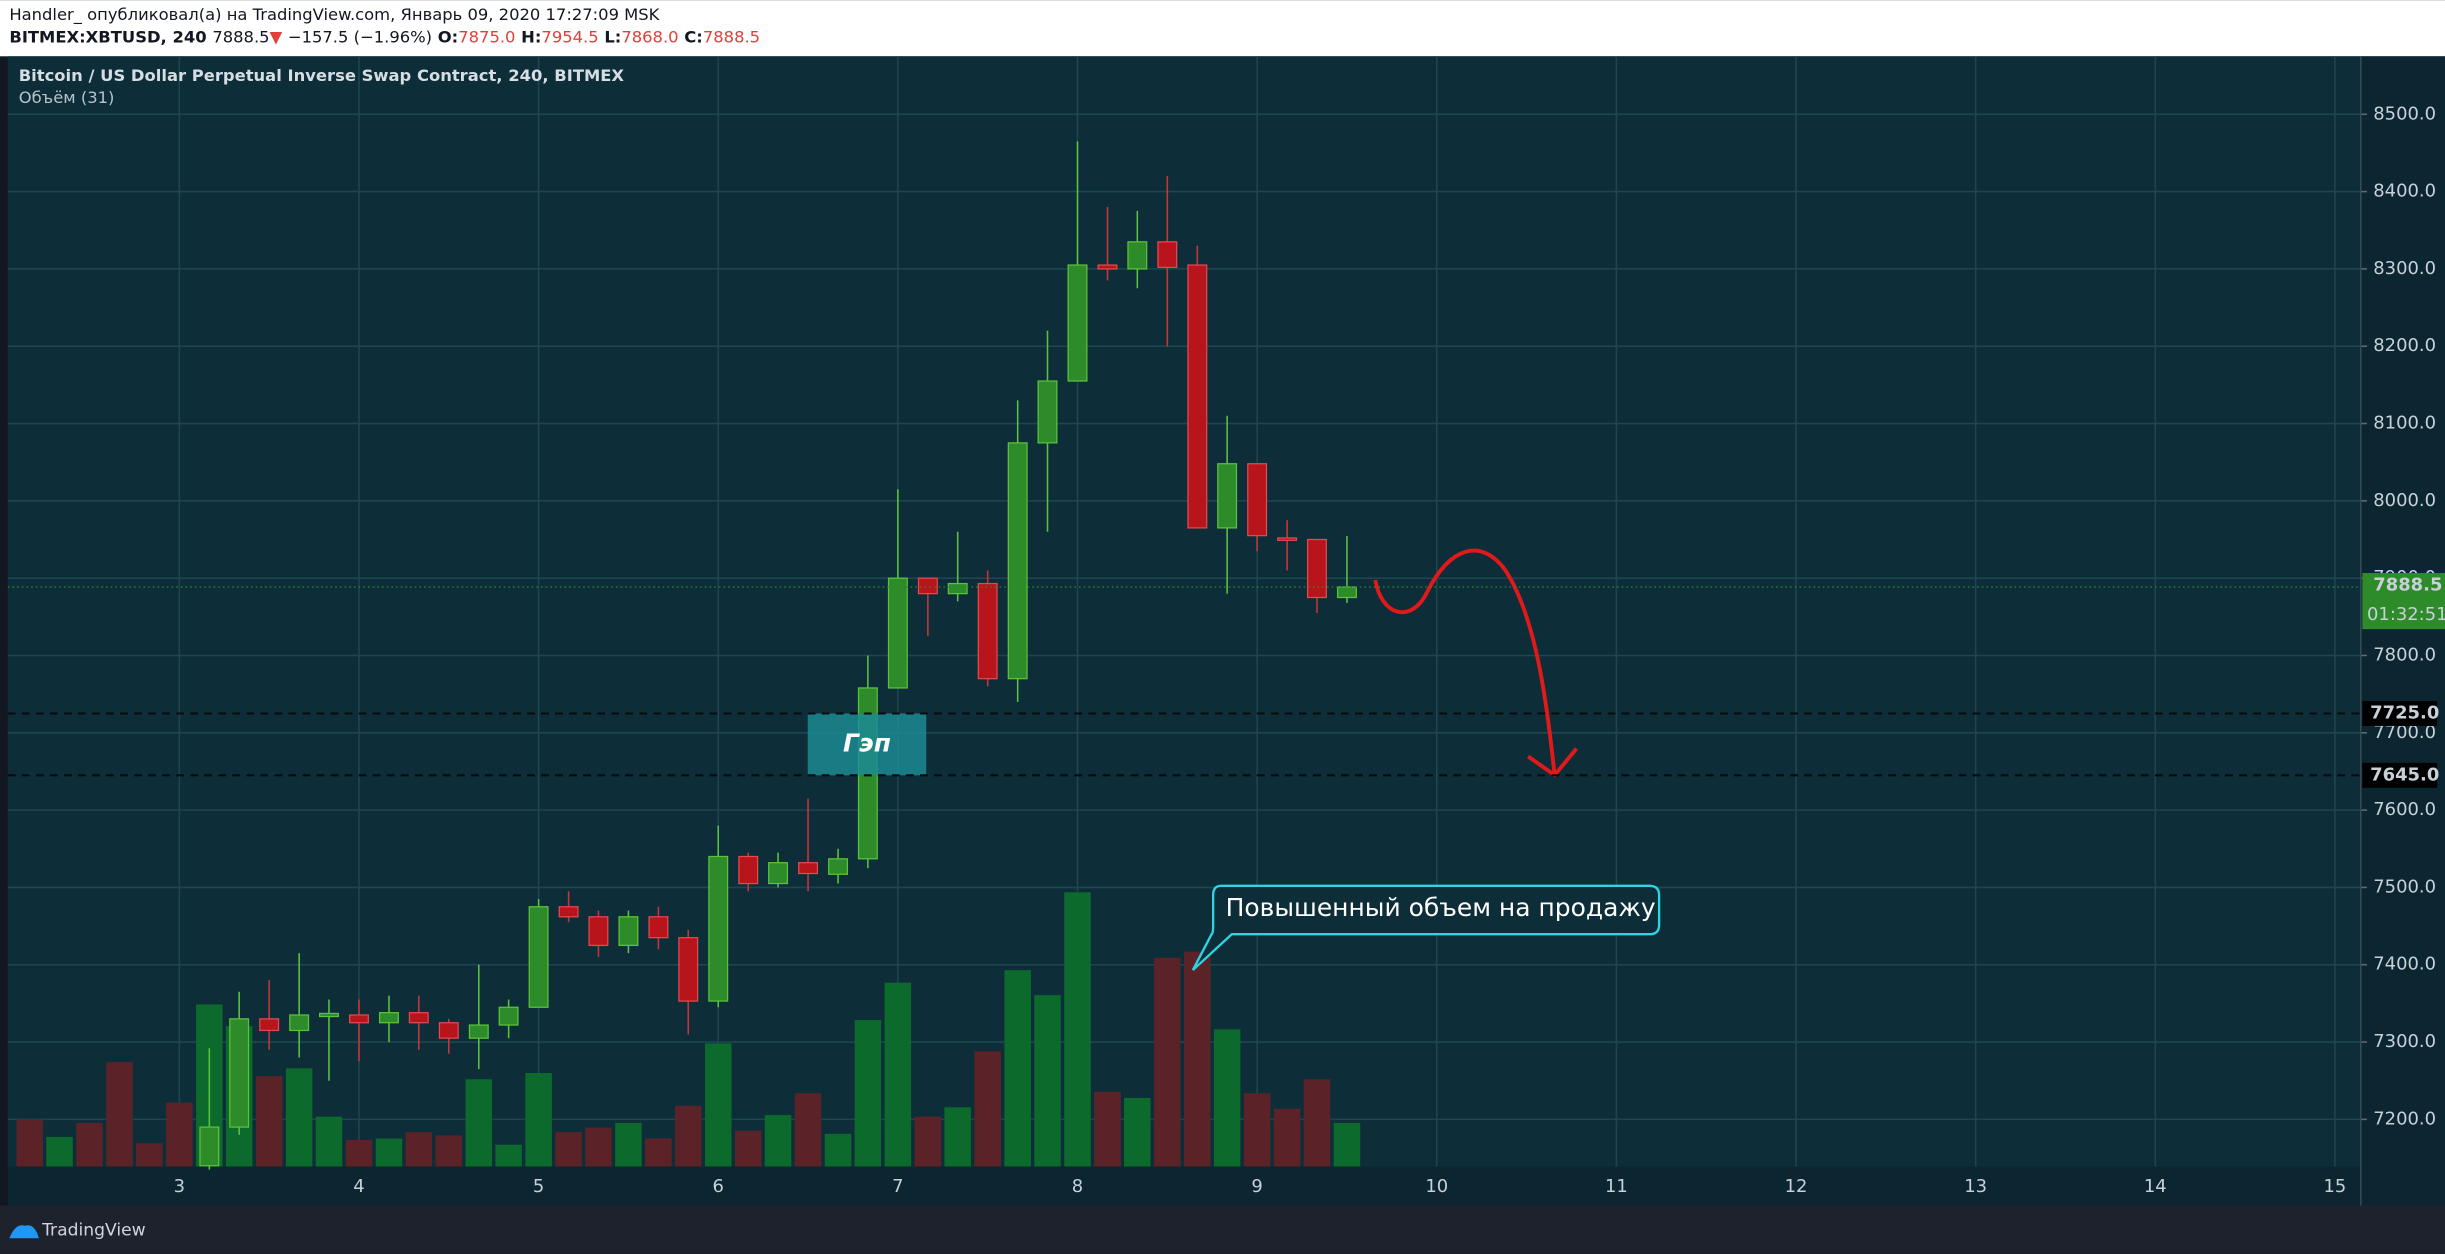  I want to click on change: −157.5 (−1.96%), so click(360, 36).